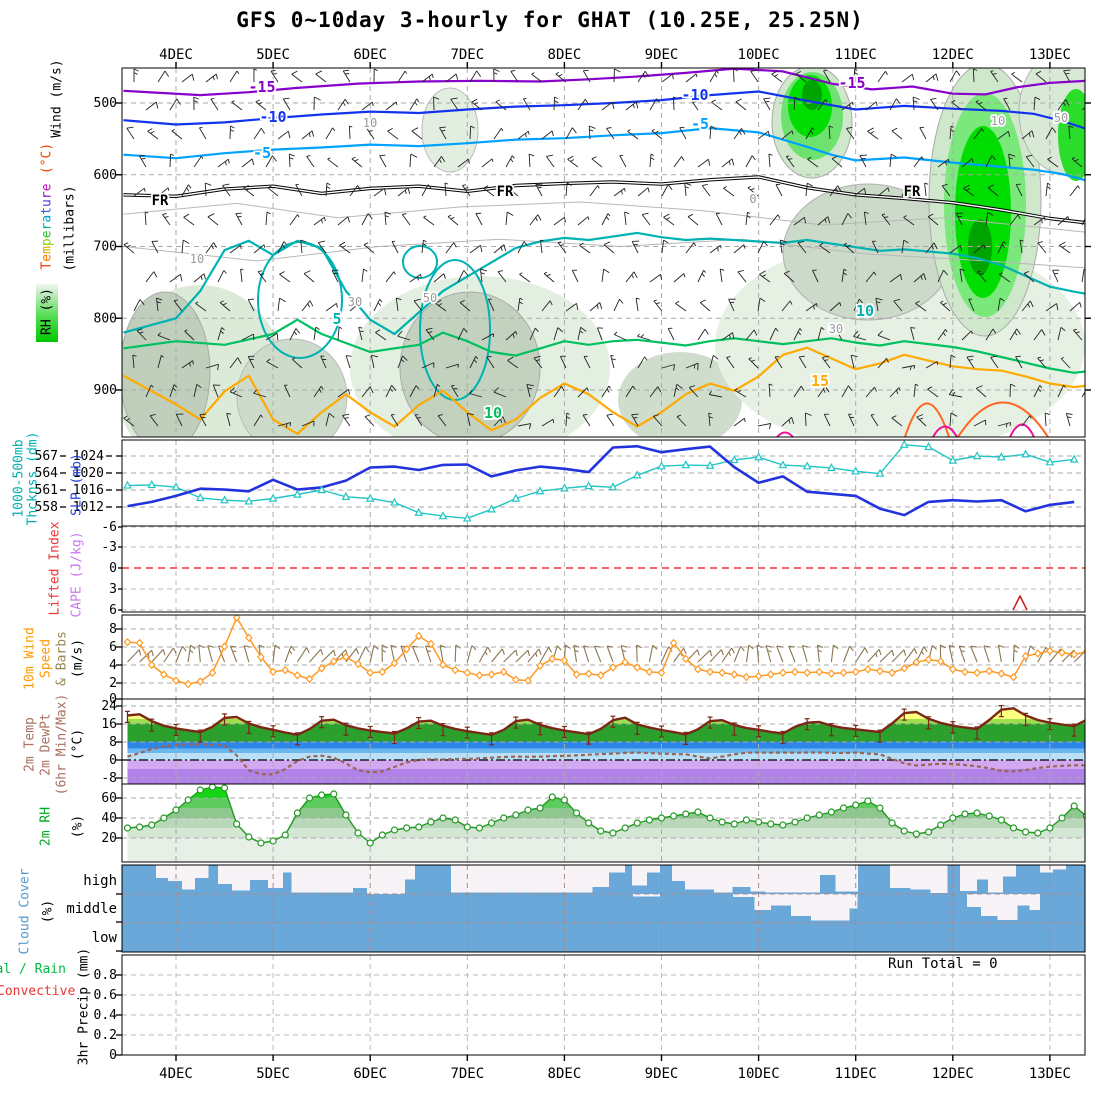  What do you see at coordinates (106, 1015) in the screenshot?
I see `svg-text: 0.4` at bounding box center [106, 1015].